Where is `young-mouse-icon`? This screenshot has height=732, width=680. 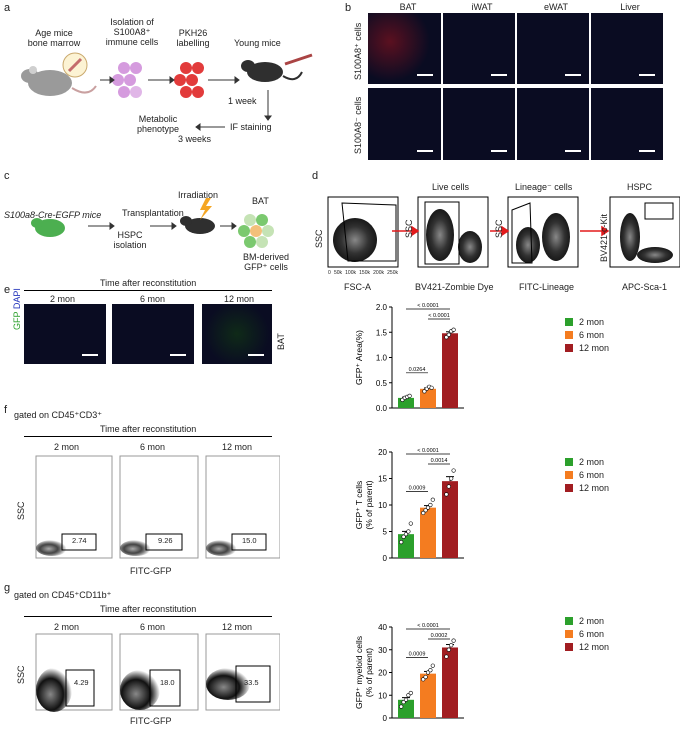
young-mouse-icon is located at coordinates (272, 71).